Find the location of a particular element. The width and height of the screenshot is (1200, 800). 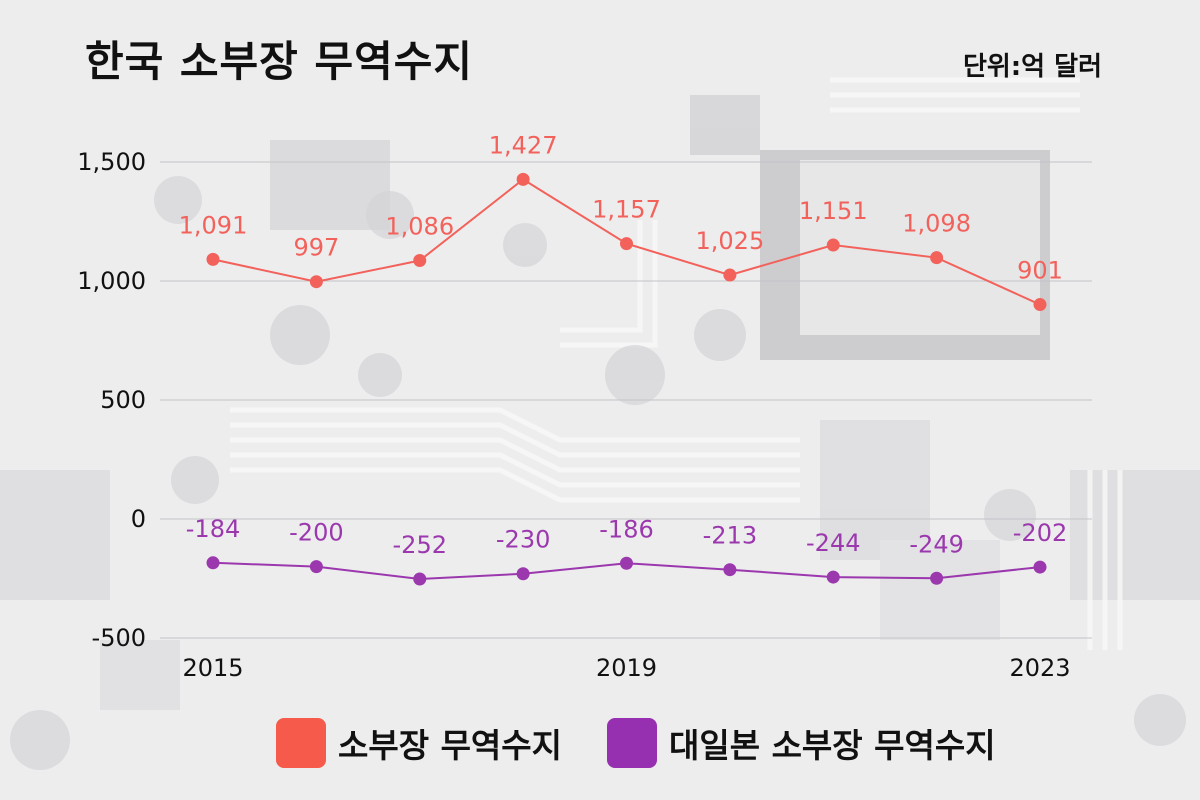

chart-title: 한국 소부장 무역수지 is located at coordinates (279, 61).